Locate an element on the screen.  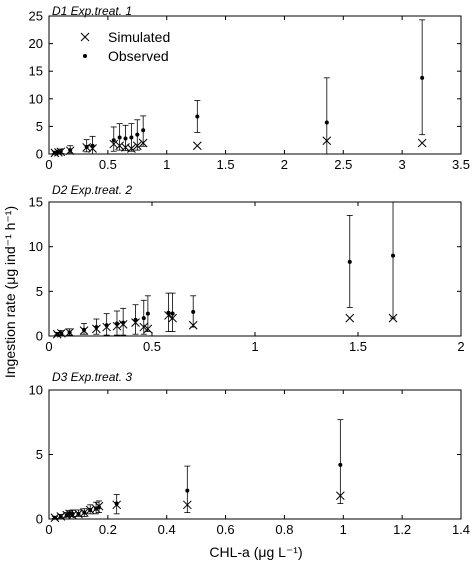
x-tick-label: 2.5 is located at coordinates (343, 164).